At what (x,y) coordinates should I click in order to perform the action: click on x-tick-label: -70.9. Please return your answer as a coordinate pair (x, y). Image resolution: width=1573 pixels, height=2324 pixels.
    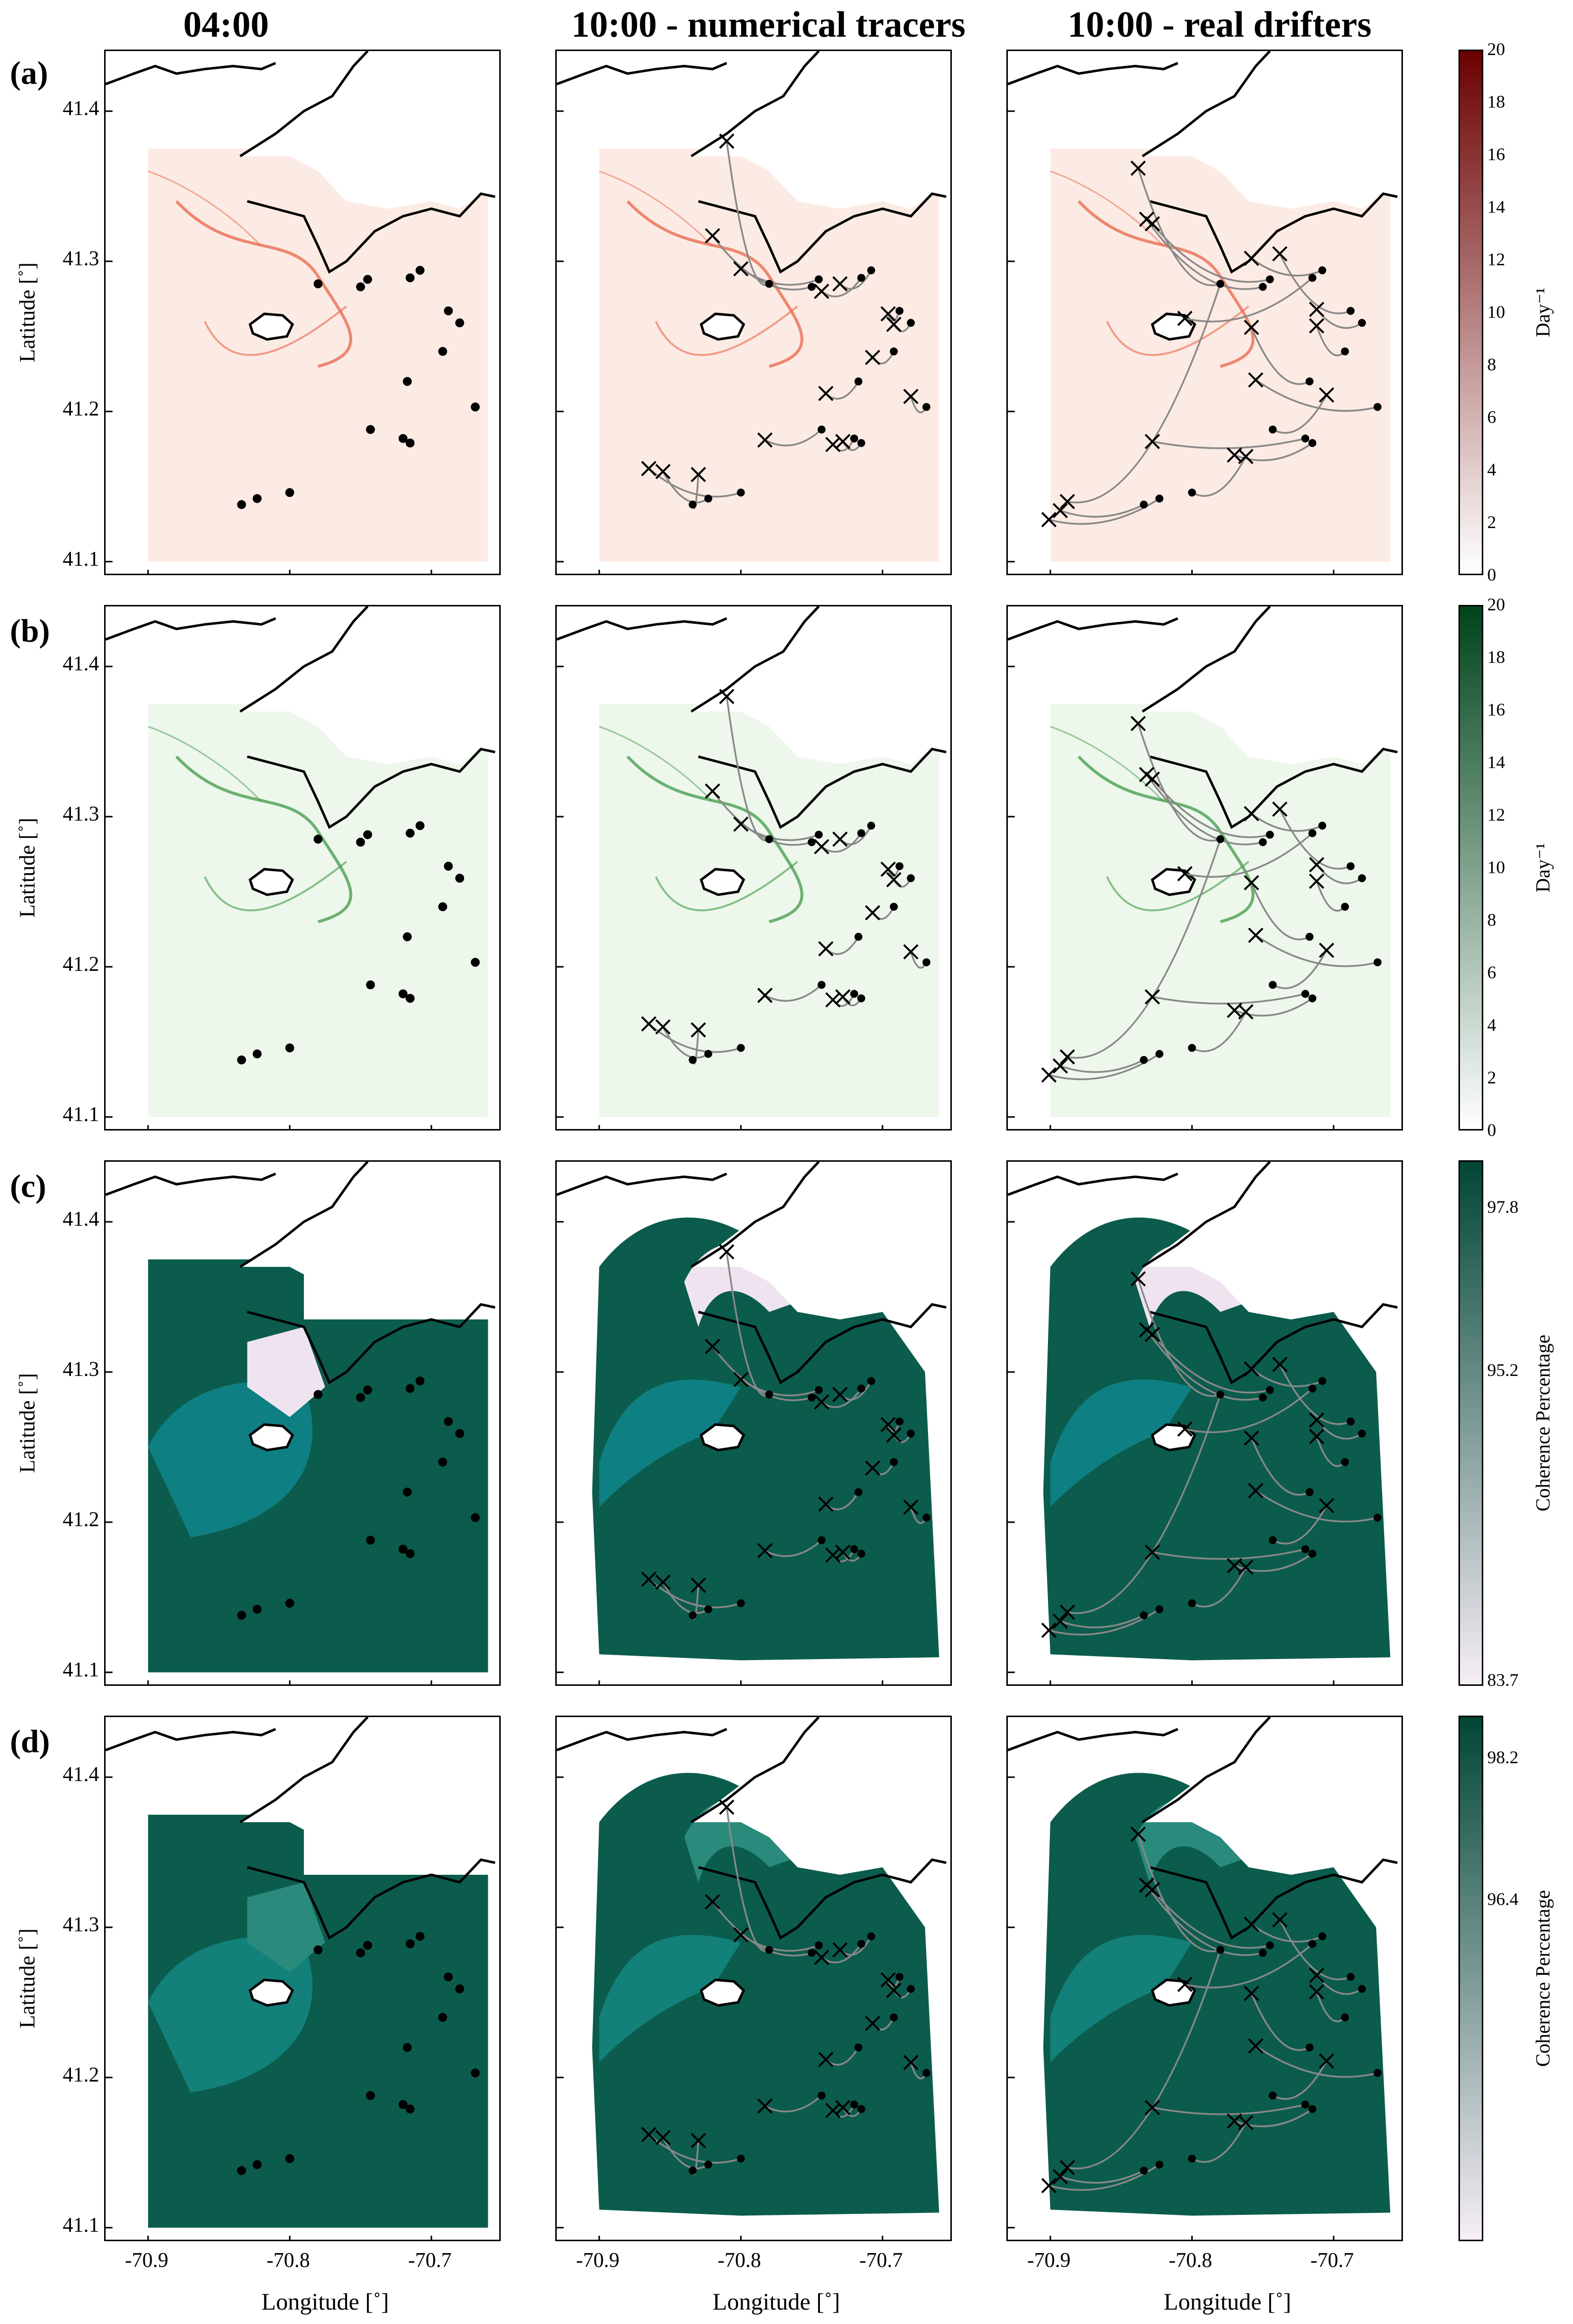
    Looking at the image, I should click on (1049, 2260).